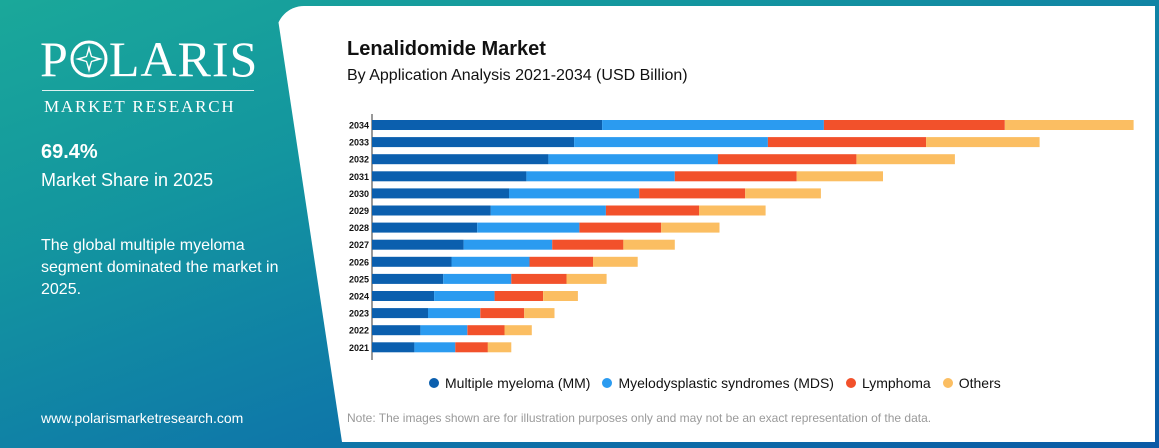 The image size is (1159, 448). I want to click on website-link: www.polarismarketresearch.com, so click(142, 418).